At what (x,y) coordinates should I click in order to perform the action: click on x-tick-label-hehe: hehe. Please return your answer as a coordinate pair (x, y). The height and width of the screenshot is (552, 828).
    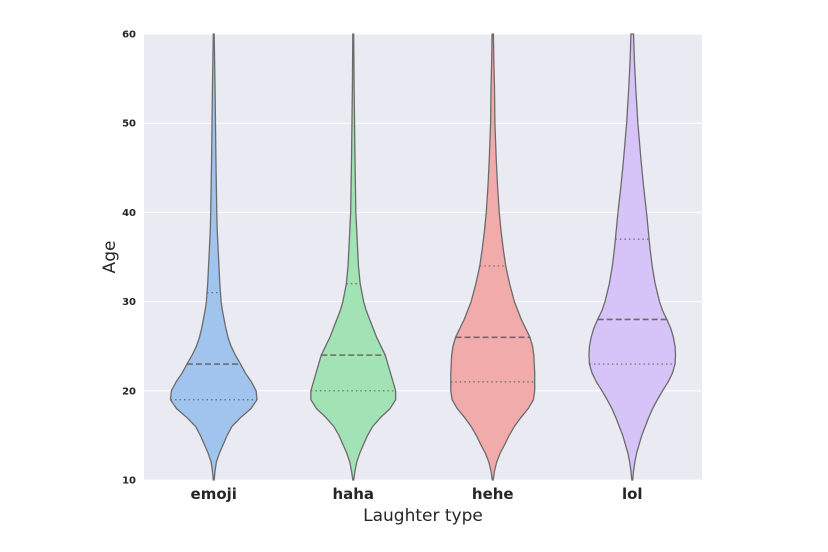
    Looking at the image, I should click on (493, 494).